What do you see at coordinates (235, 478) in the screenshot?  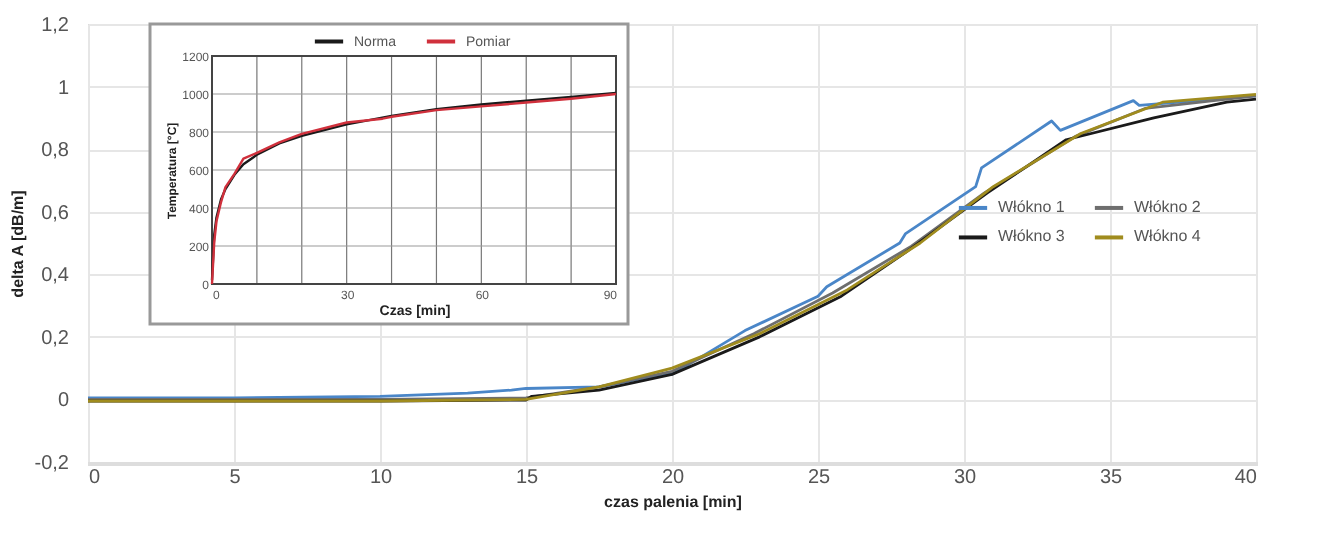 I see `x-tick-label: 5` at bounding box center [235, 478].